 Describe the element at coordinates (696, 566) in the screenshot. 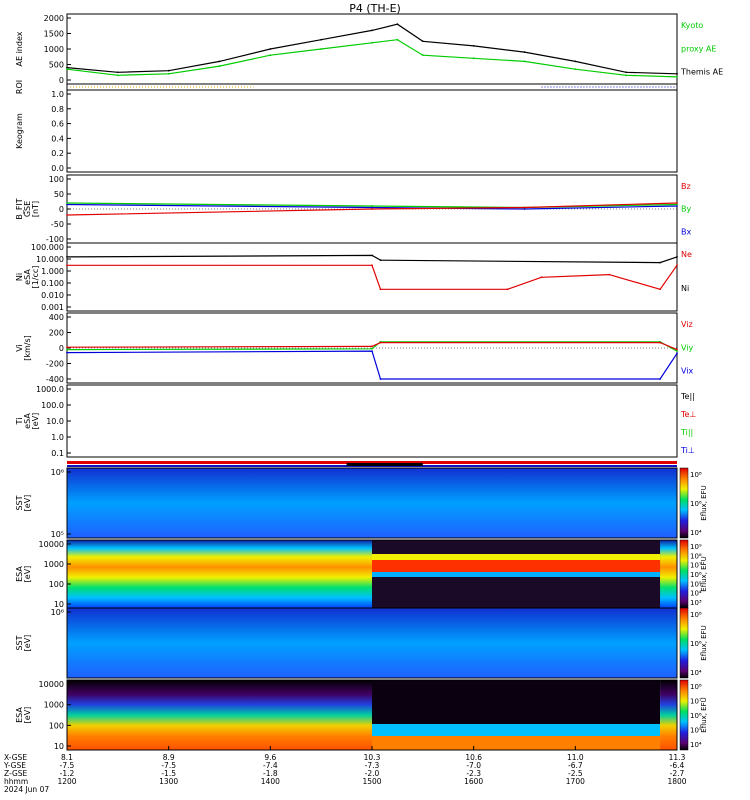

I see `colorbar-tick-1-2: 10⁷` at that location.